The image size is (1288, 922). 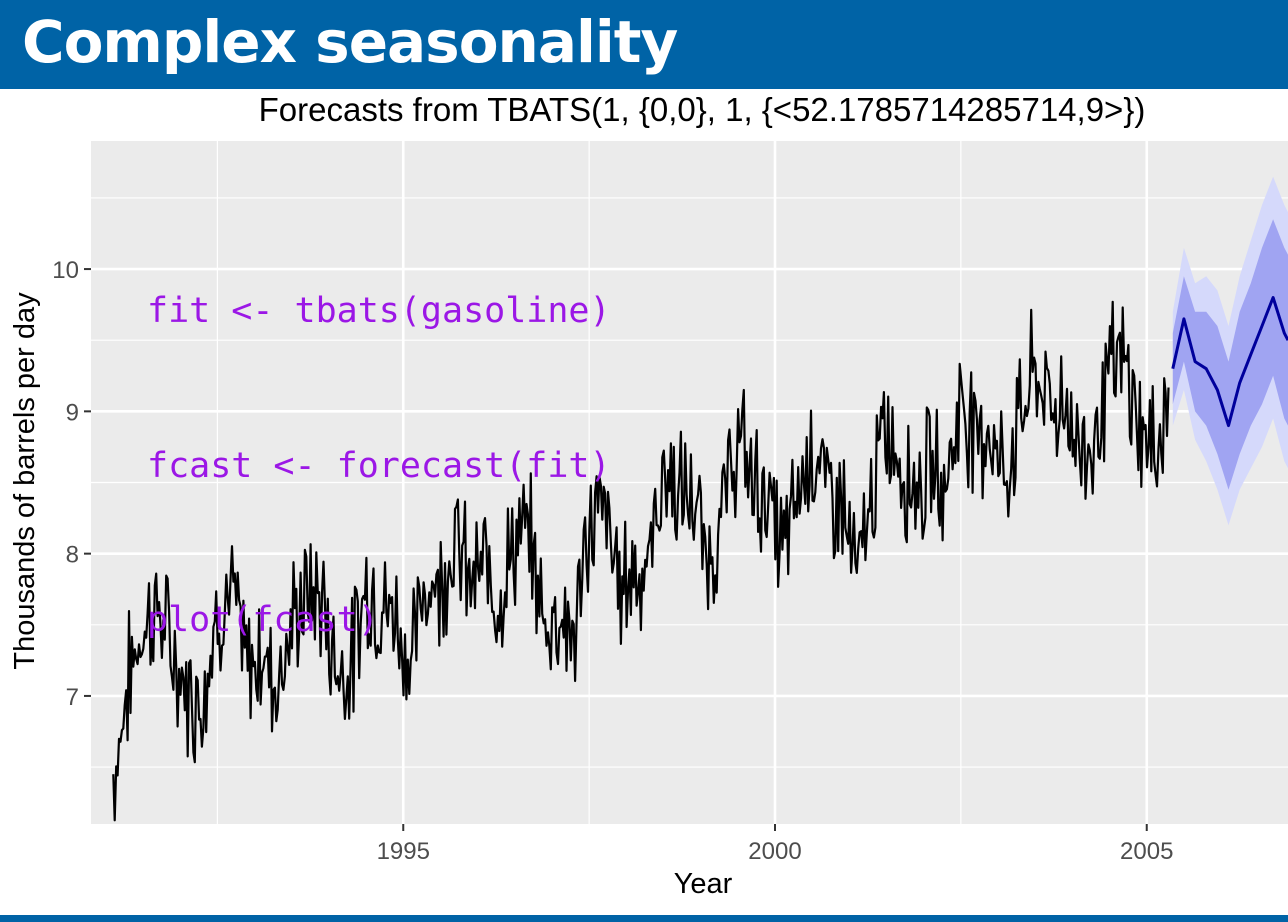 I want to click on code-line: plot(fcast), so click(x=263, y=620).